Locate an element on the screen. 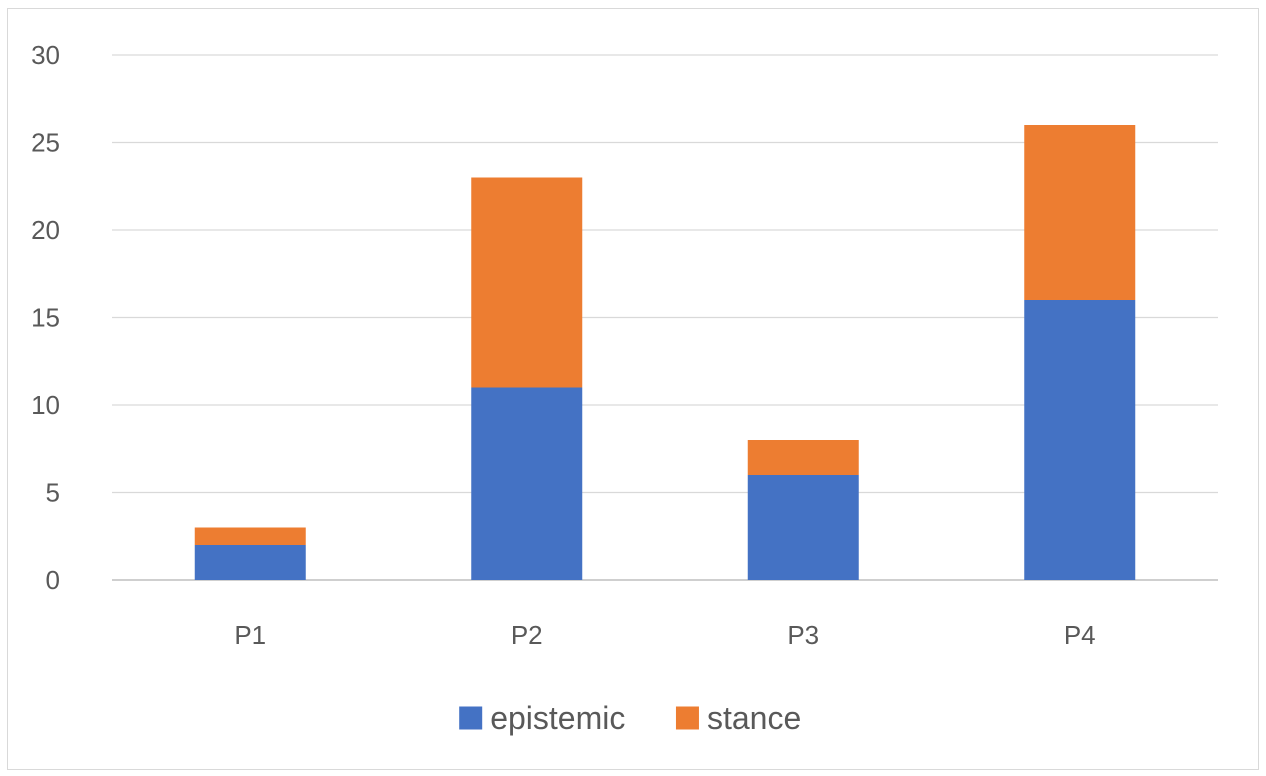  x-tick-label: P2 is located at coordinates (527, 635).